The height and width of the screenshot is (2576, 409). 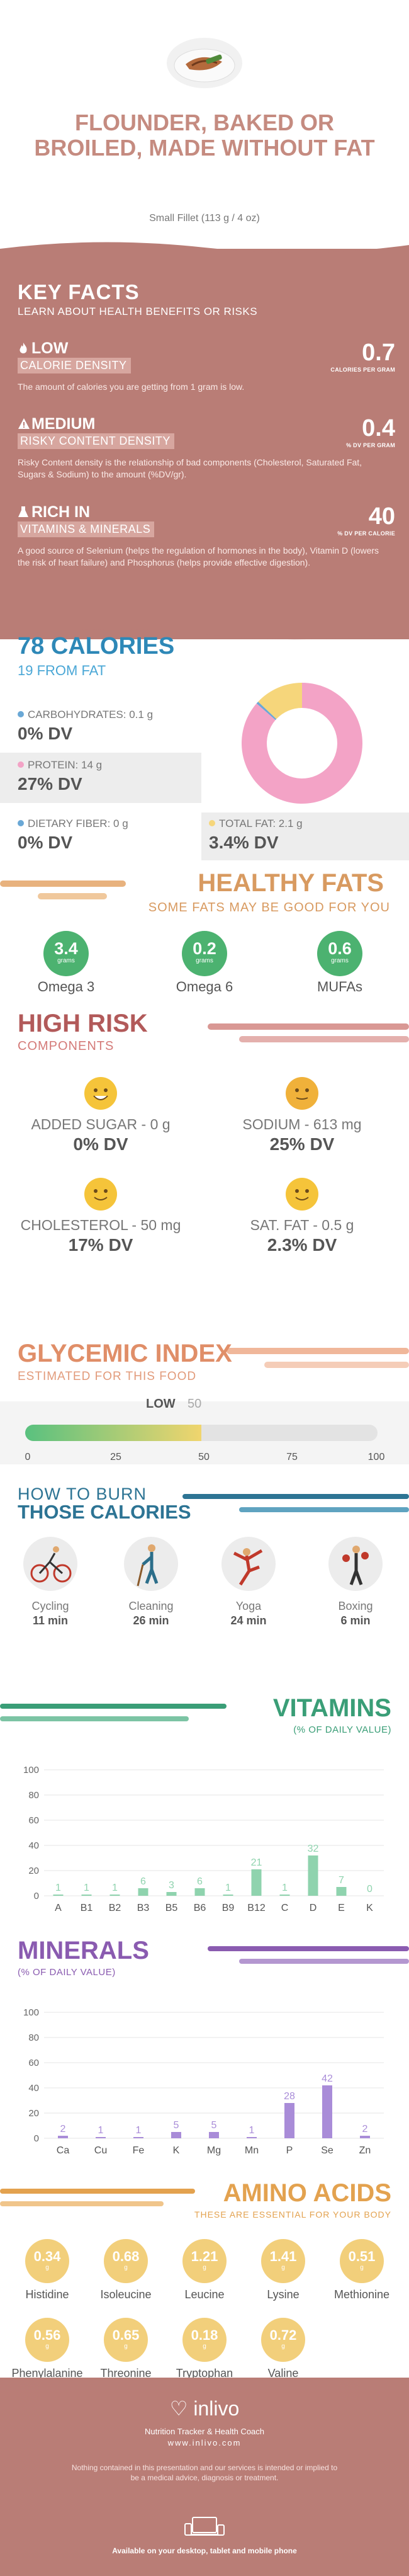 I want to click on y-tick-label: 80, so click(x=34, y=2037).